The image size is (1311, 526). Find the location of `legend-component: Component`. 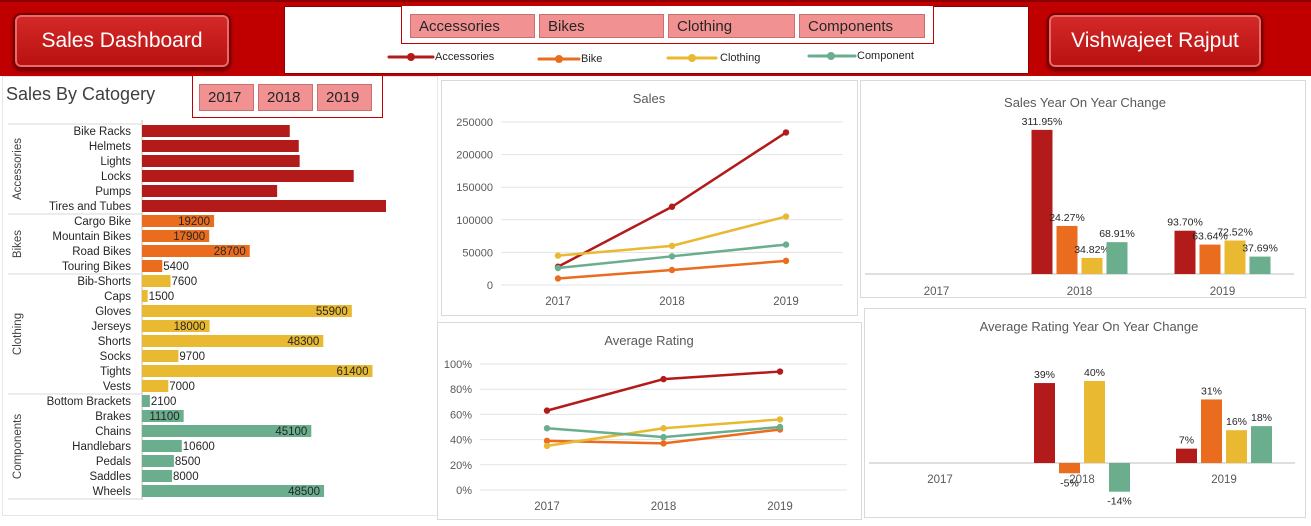

legend-component: Component is located at coordinates (860, 56).